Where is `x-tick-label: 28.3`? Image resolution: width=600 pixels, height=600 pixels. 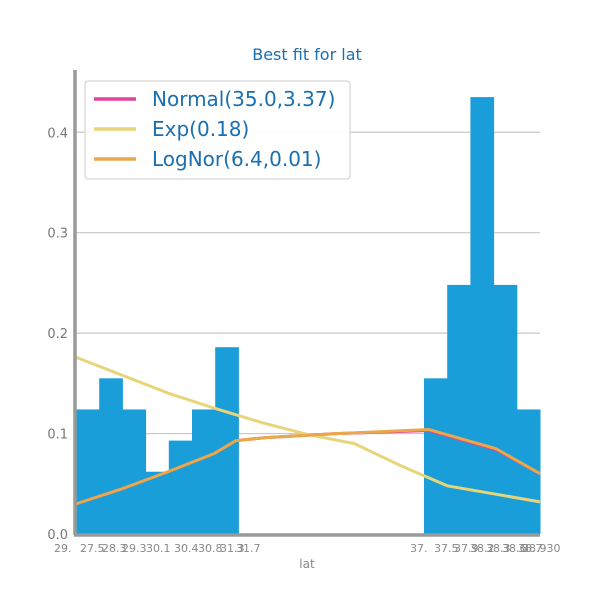 x-tick-label: 28.3 is located at coordinates (114, 548).